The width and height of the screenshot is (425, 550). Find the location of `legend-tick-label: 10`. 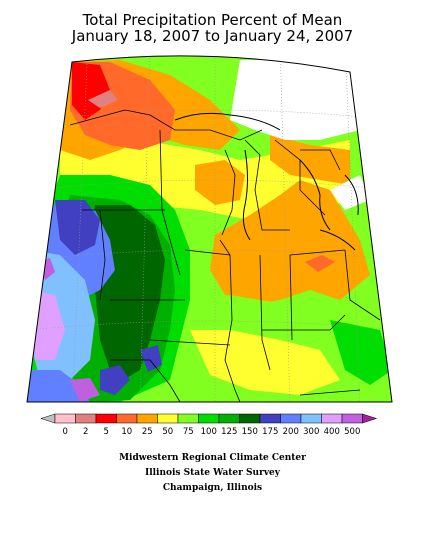

legend-tick-label: 10 is located at coordinates (126, 432).